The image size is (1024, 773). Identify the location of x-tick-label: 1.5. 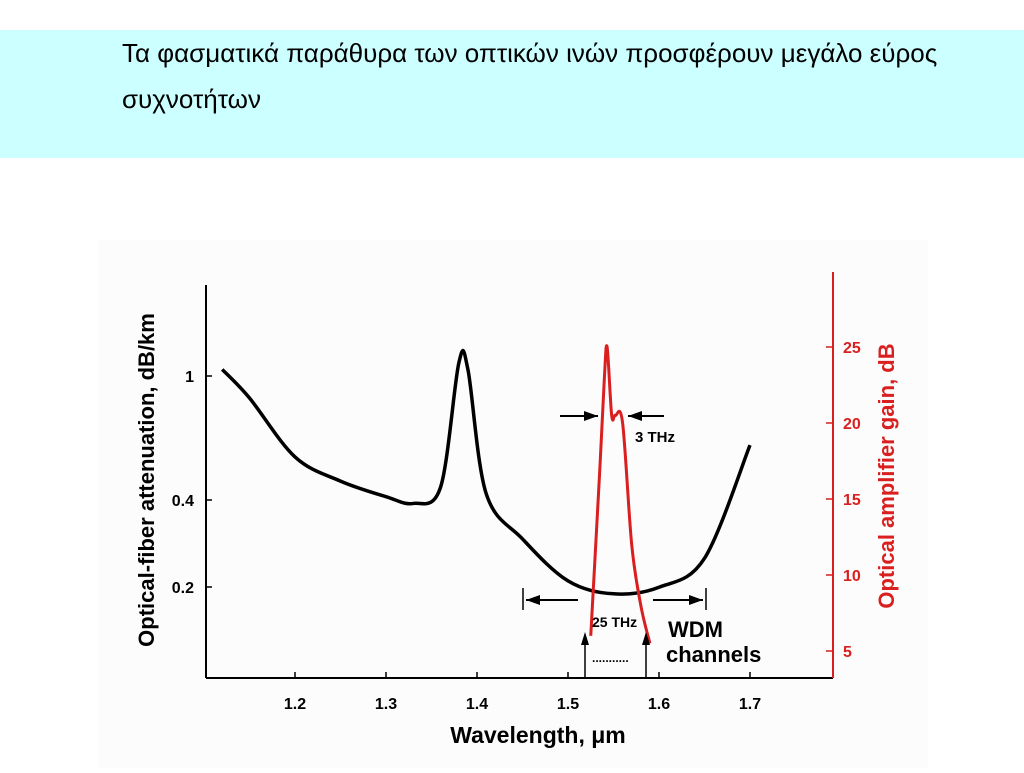
(568, 704).